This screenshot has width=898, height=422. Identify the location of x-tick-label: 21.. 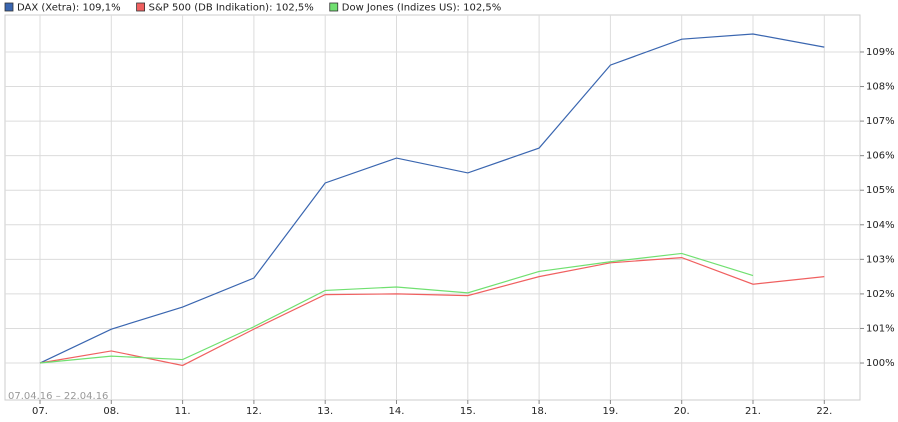
(753, 411).